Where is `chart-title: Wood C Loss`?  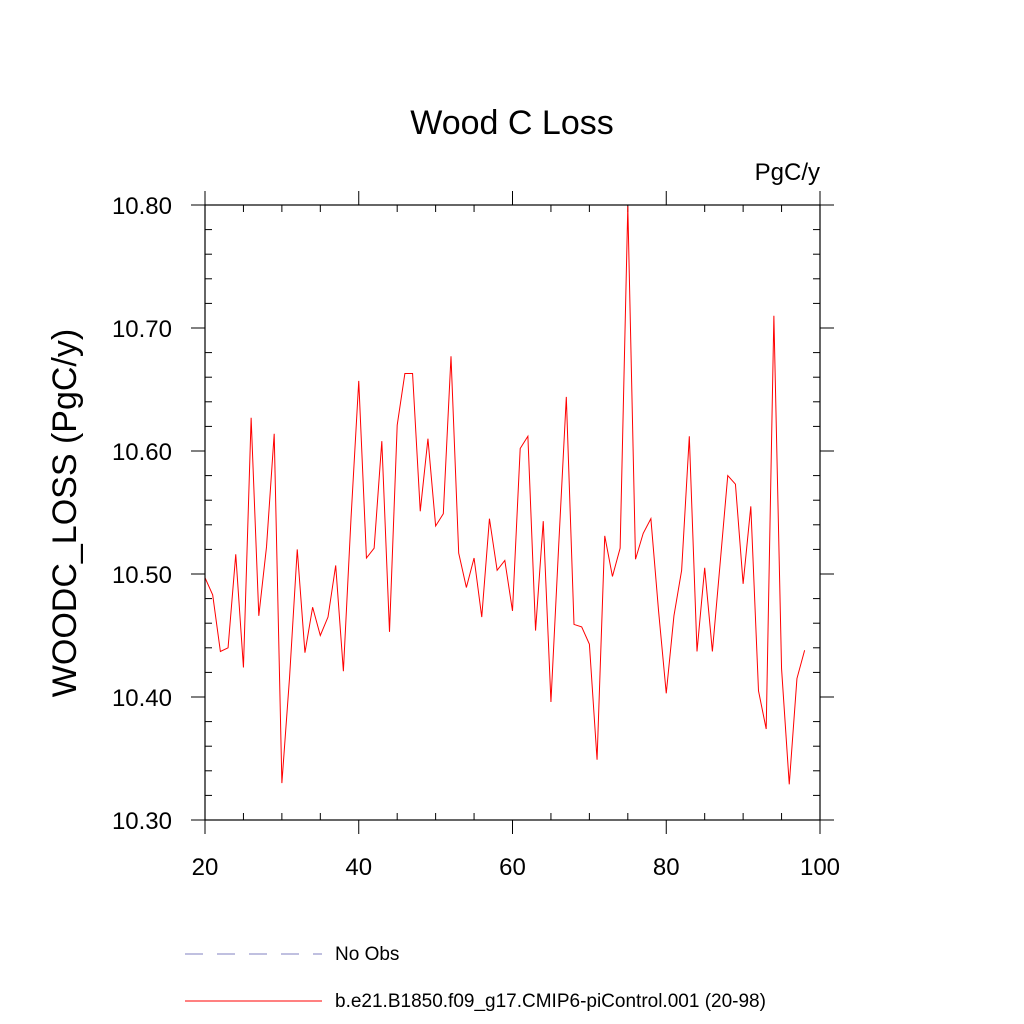 chart-title: Wood C Loss is located at coordinates (511, 123).